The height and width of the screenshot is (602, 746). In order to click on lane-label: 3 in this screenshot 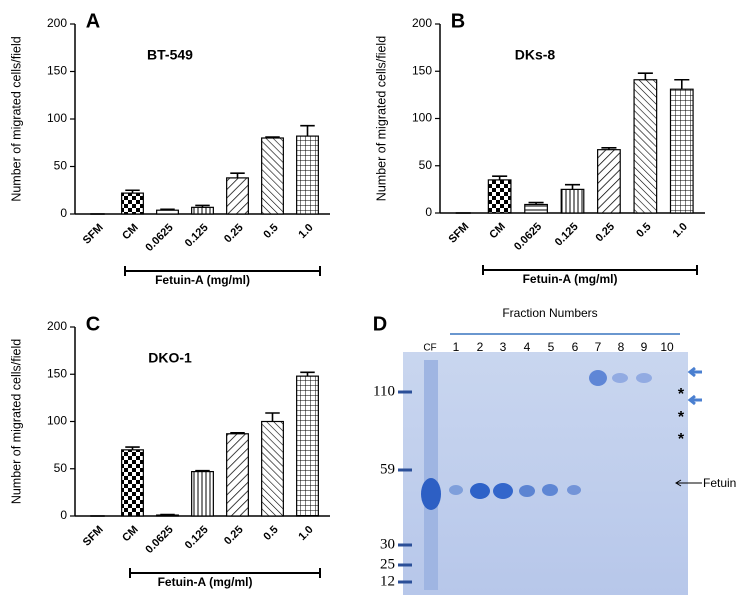, I will do `click(503, 347)`.